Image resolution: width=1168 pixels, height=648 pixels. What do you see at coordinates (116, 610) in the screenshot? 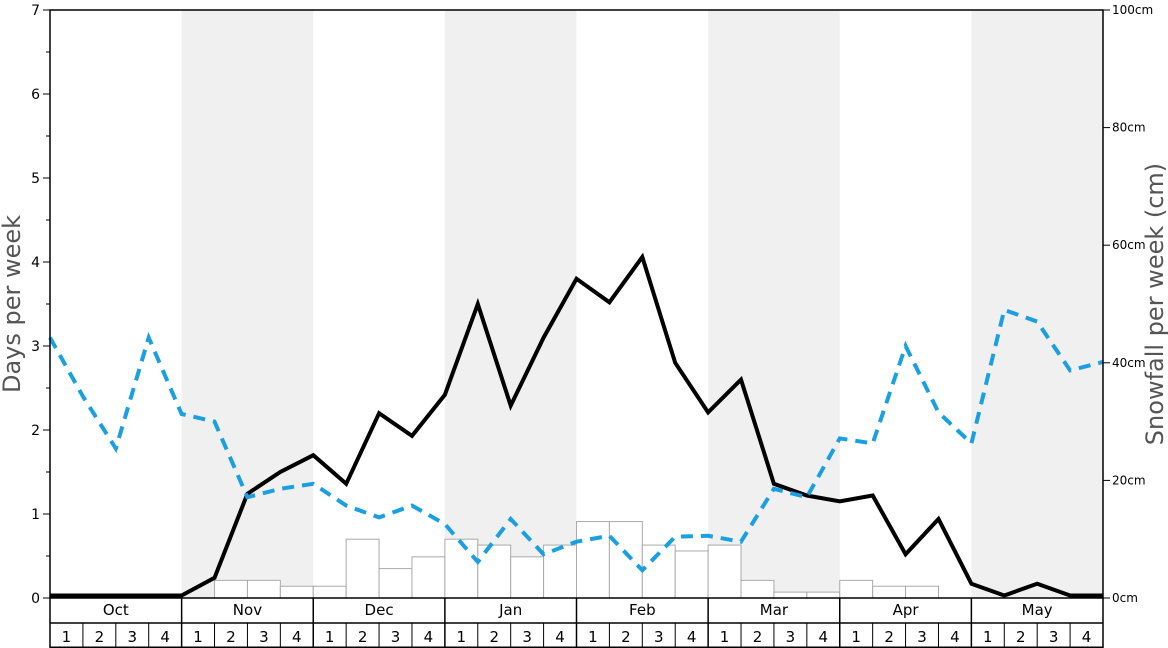
I see `month-label-oct: Oct` at bounding box center [116, 610].